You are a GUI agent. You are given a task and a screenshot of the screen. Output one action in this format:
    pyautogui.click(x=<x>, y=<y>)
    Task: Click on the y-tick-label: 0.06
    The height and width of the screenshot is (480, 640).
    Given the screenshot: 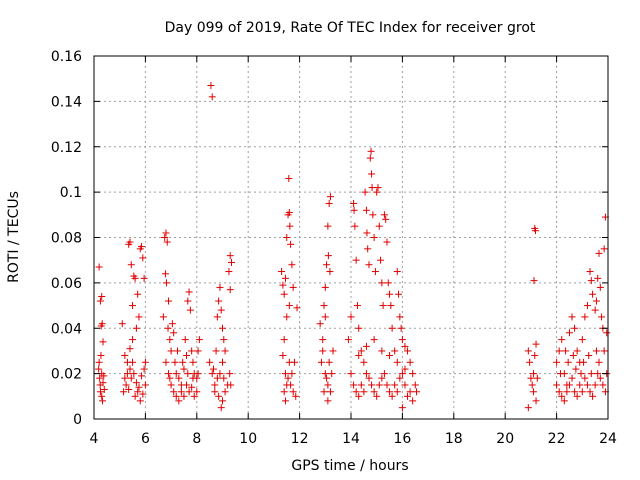 What is the action you would take?
    pyautogui.click(x=66, y=284)
    